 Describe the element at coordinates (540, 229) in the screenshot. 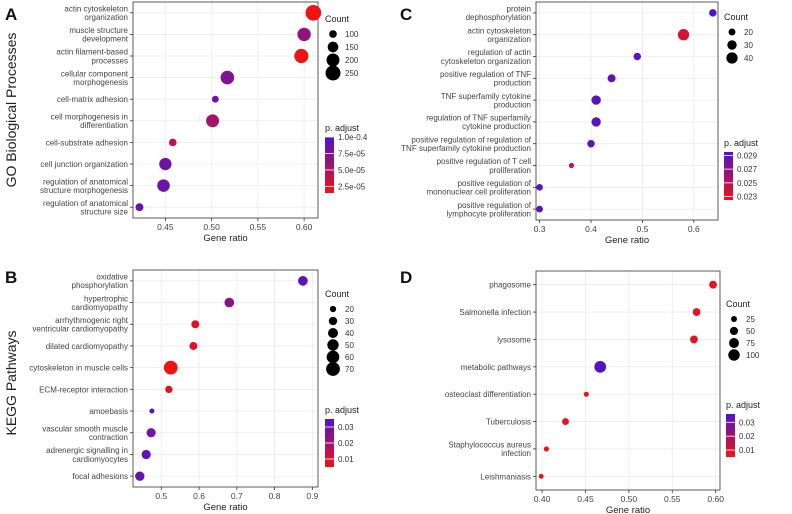

I see `x-tick-label: 0.3` at that location.